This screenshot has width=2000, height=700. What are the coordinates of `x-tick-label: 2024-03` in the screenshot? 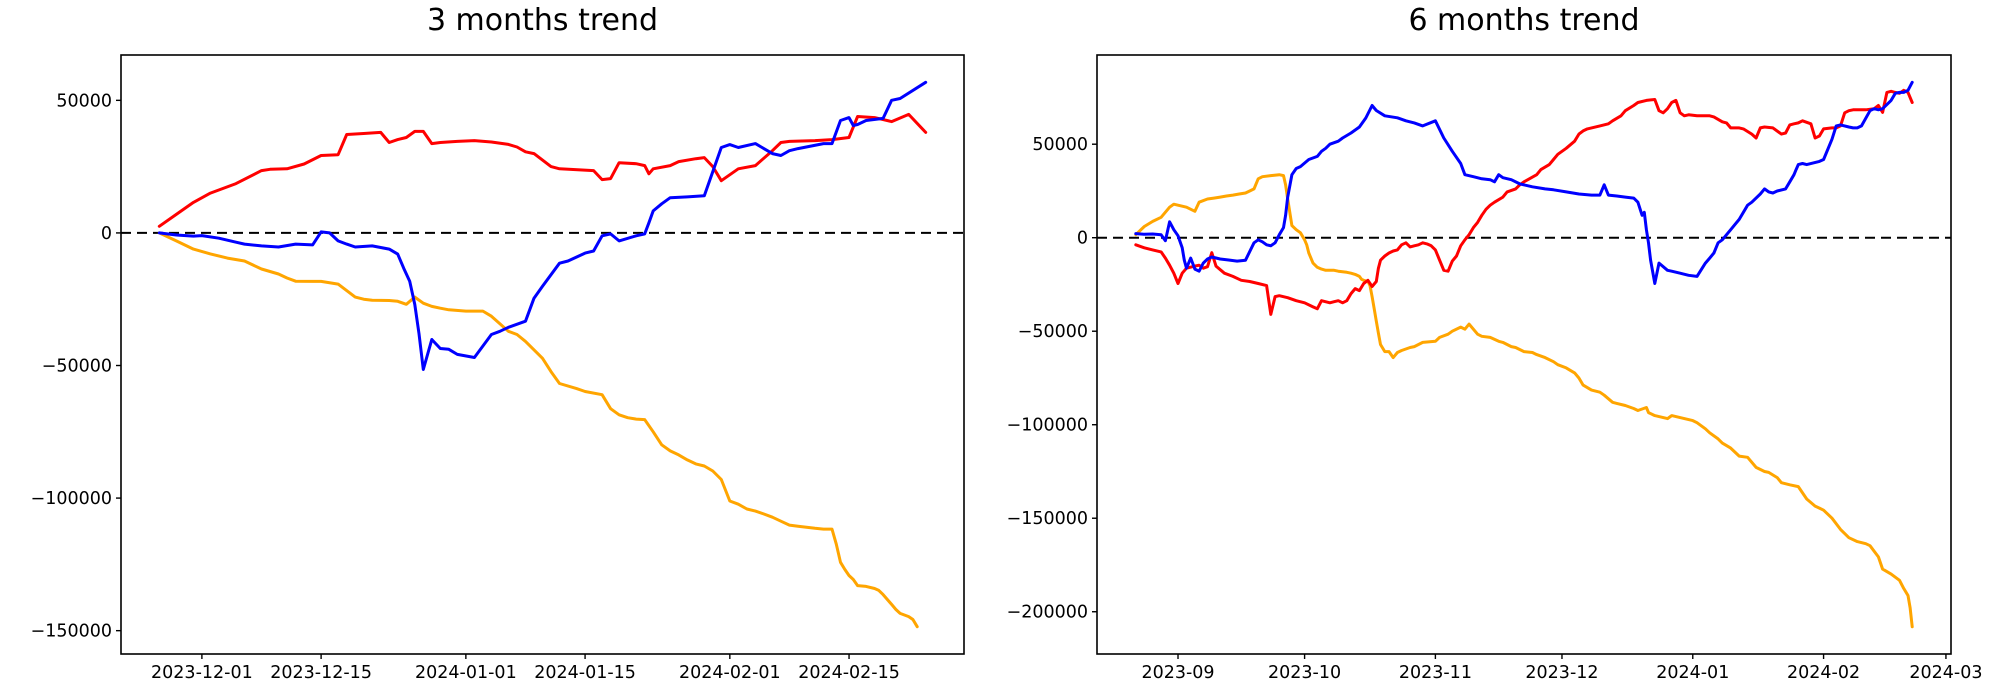 It's located at (1945, 673).